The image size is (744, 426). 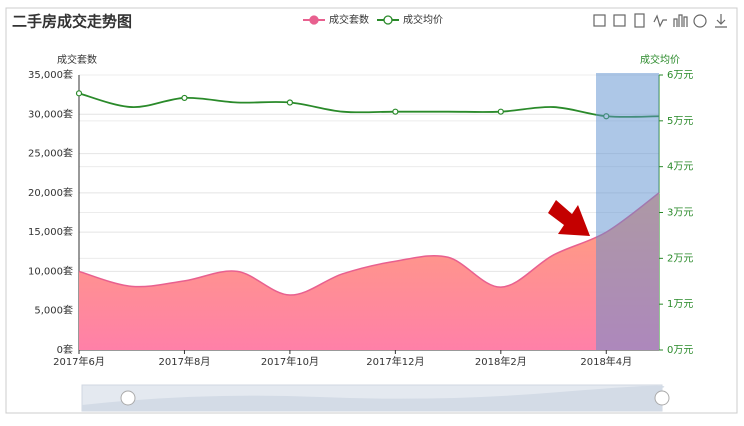 What do you see at coordinates (680, 258) in the screenshot?
I see `y2-tick-label: 2万元` at bounding box center [680, 258].